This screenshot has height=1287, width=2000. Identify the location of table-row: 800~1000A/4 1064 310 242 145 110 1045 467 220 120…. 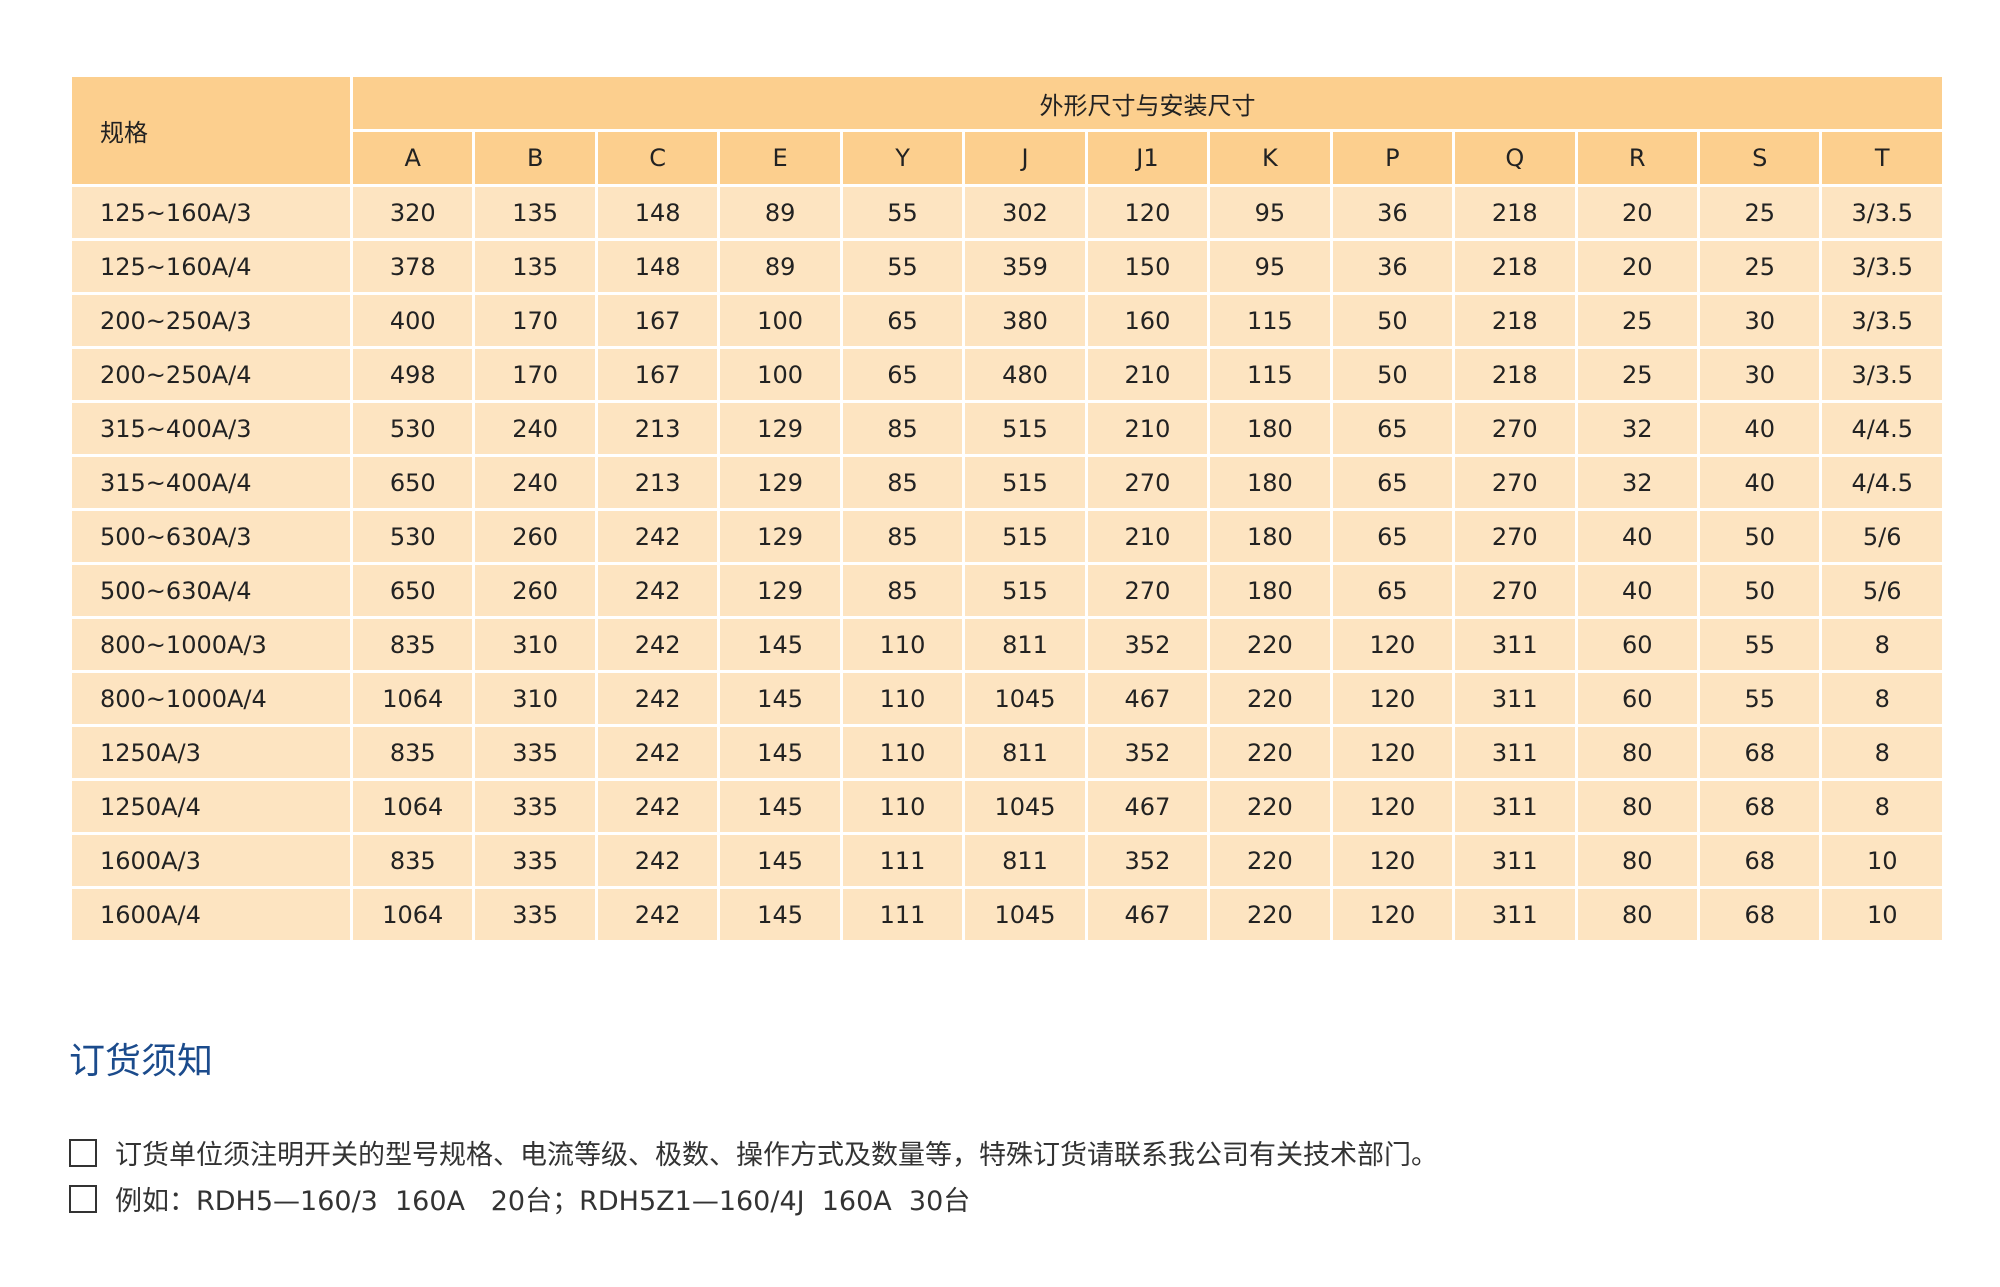
(1007, 698).